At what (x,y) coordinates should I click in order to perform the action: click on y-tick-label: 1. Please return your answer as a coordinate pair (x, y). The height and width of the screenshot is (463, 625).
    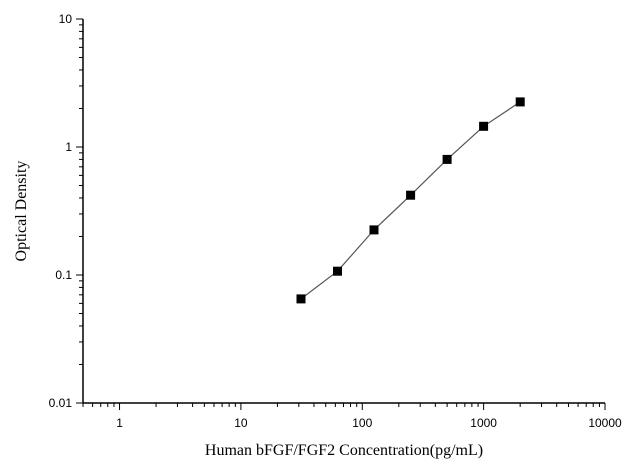
    Looking at the image, I should click on (68, 147).